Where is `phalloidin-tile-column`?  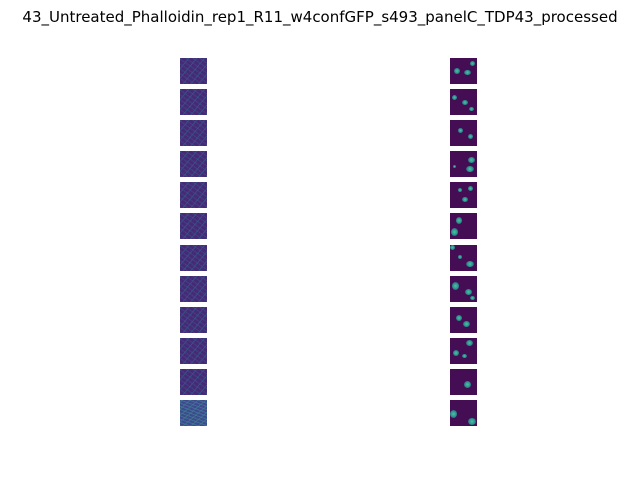 phalloidin-tile-column is located at coordinates (194, 244).